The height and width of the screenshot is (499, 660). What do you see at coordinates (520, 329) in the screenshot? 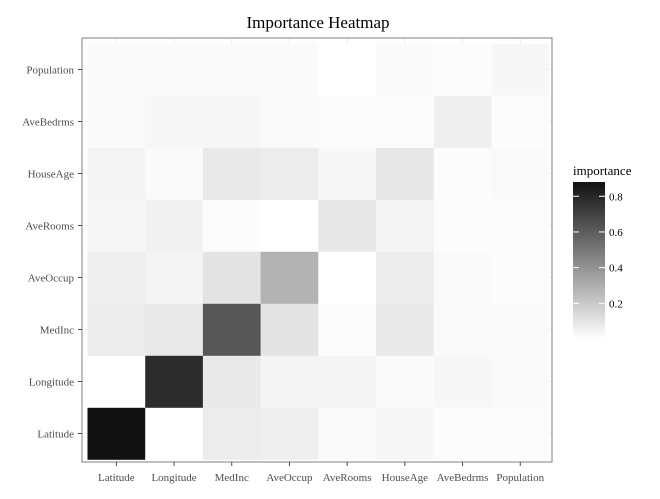
I see `heatmap-cell-medinc-population` at bounding box center [520, 329].